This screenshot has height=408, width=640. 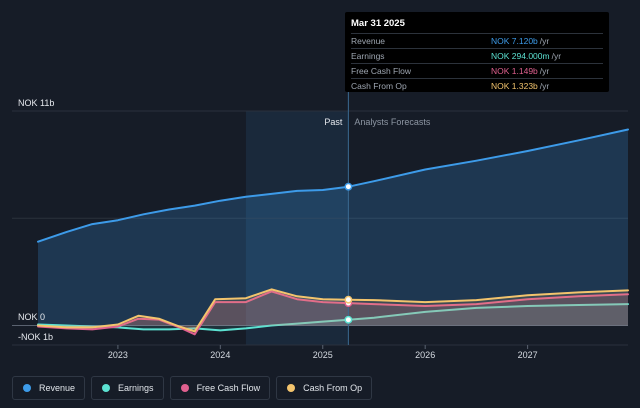 What do you see at coordinates (35, 337) in the screenshot?
I see `y-label-bottom: -NOK 1b` at bounding box center [35, 337].